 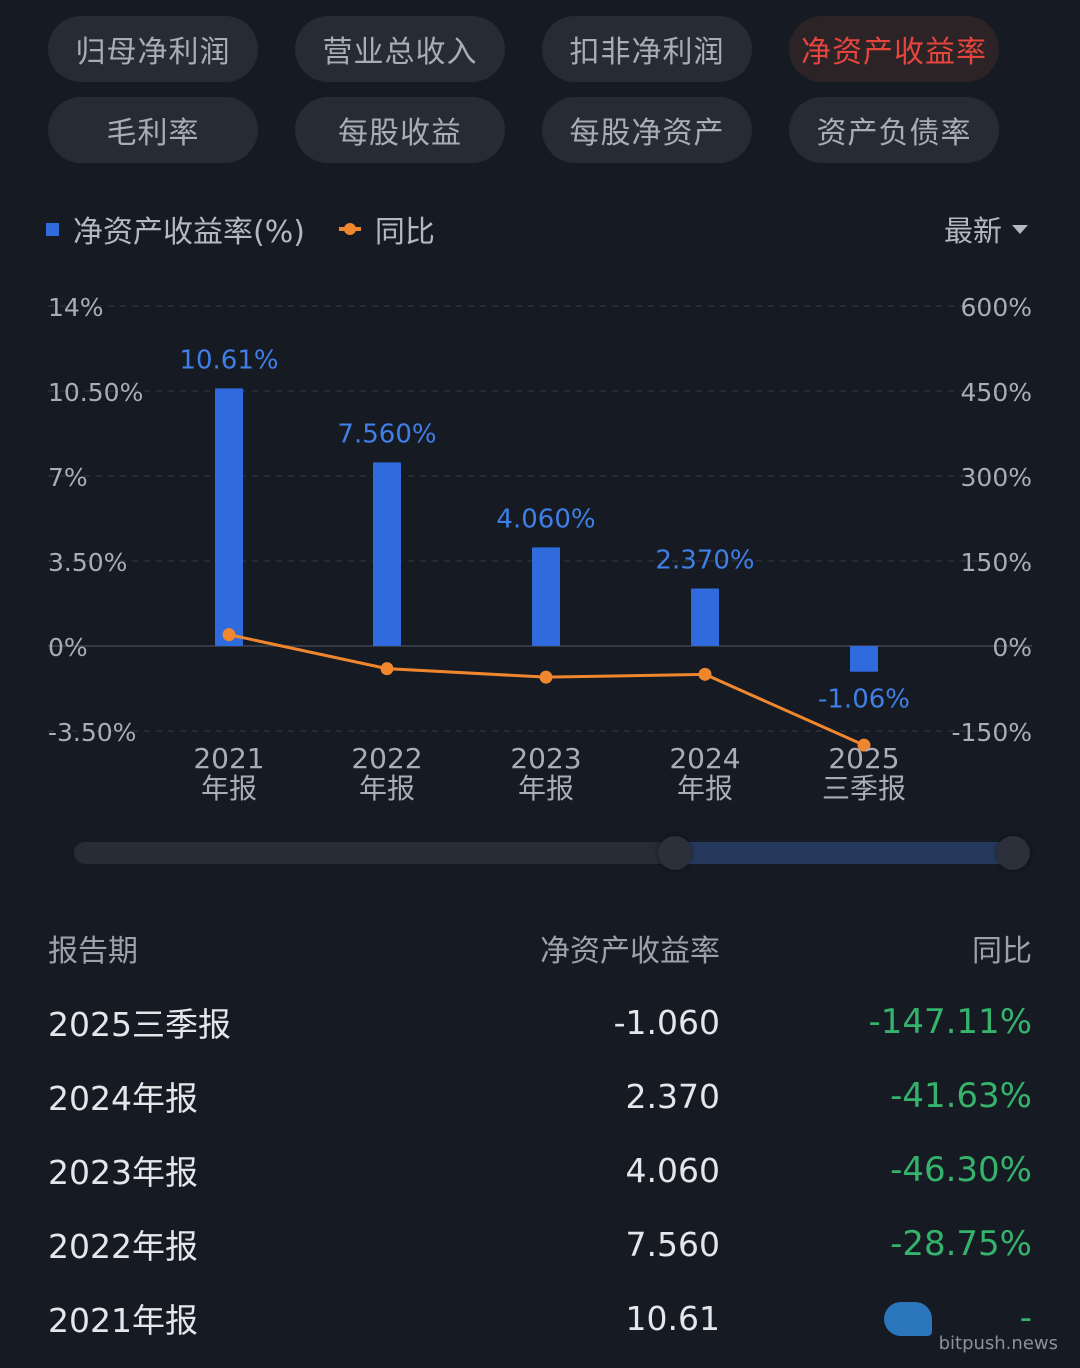 What do you see at coordinates (996, 307) in the screenshot?
I see `right-axis-tick-label: 600%` at bounding box center [996, 307].